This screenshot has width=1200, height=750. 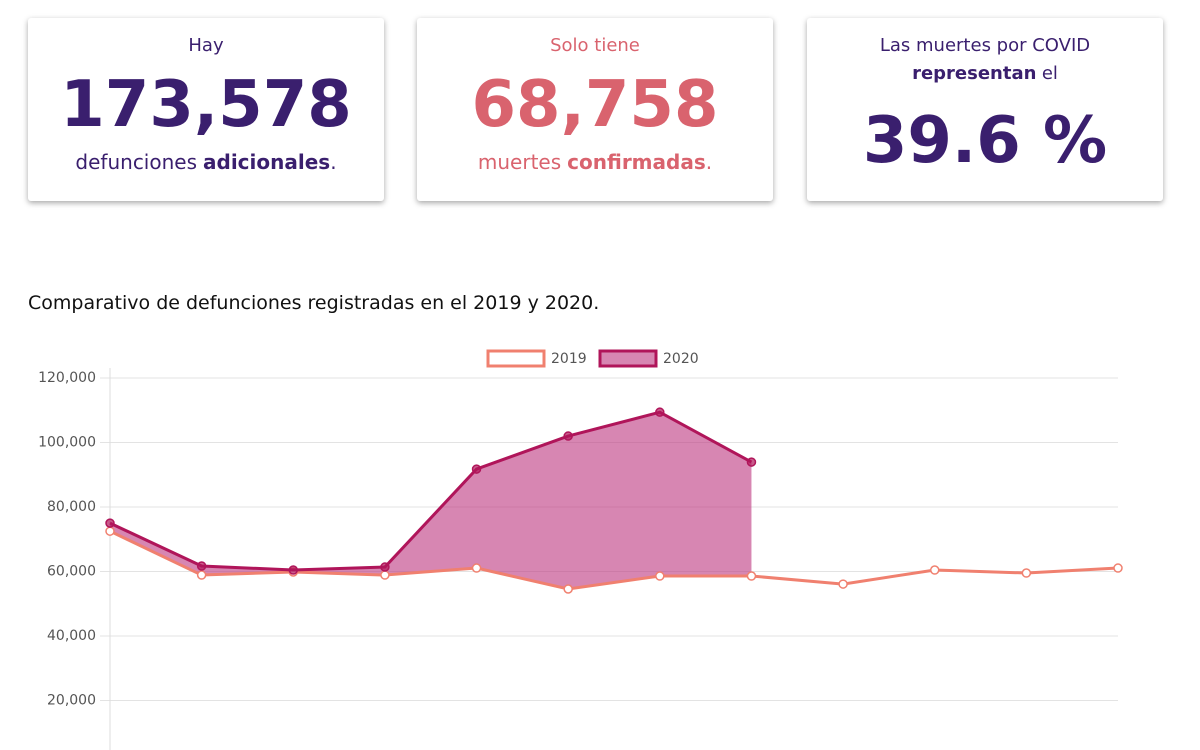 What do you see at coordinates (206, 105) in the screenshot?
I see `card-number: 173,578` at bounding box center [206, 105].